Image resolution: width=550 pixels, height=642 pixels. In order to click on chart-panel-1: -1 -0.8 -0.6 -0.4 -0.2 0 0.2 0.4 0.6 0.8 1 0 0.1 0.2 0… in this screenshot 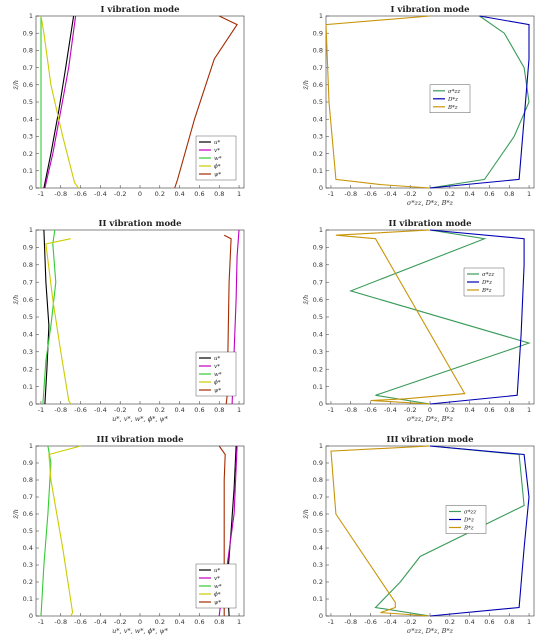, I will do `click(128, 101)`.